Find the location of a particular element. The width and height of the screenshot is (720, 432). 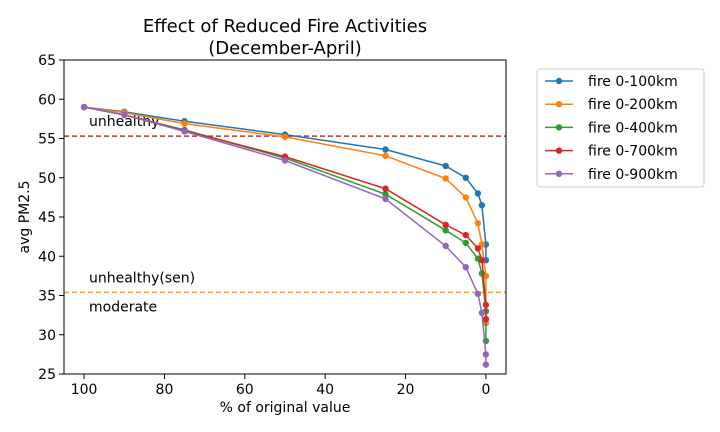

x-tick-label-1: 80 is located at coordinates (165, 390).